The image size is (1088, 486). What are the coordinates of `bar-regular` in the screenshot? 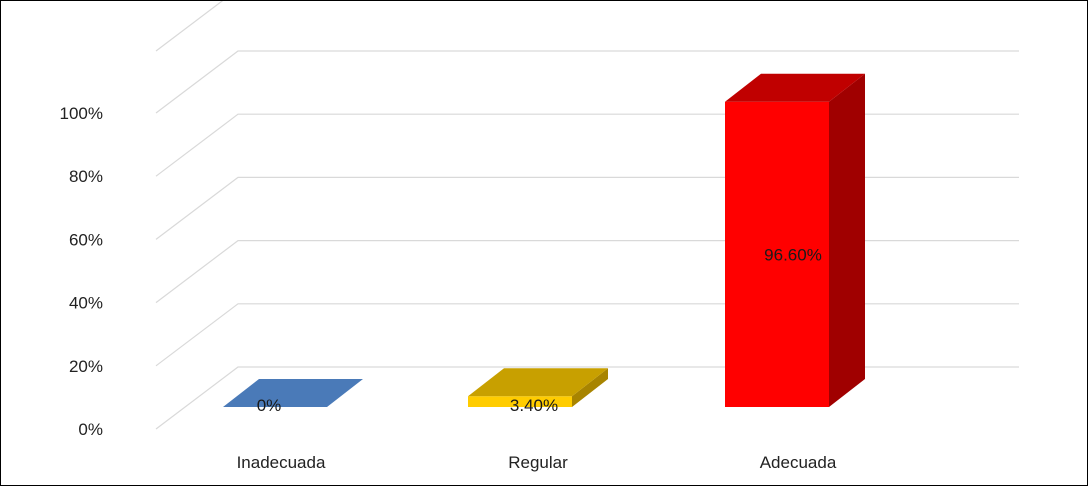 It's located at (538, 387).